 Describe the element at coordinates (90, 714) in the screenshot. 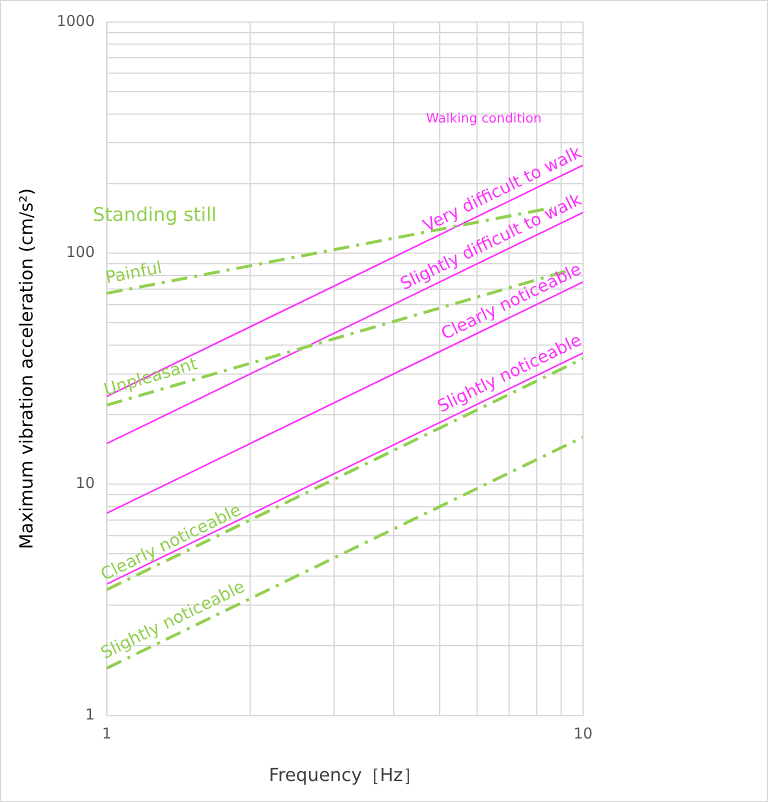

I see `y-tick-label: 1` at that location.